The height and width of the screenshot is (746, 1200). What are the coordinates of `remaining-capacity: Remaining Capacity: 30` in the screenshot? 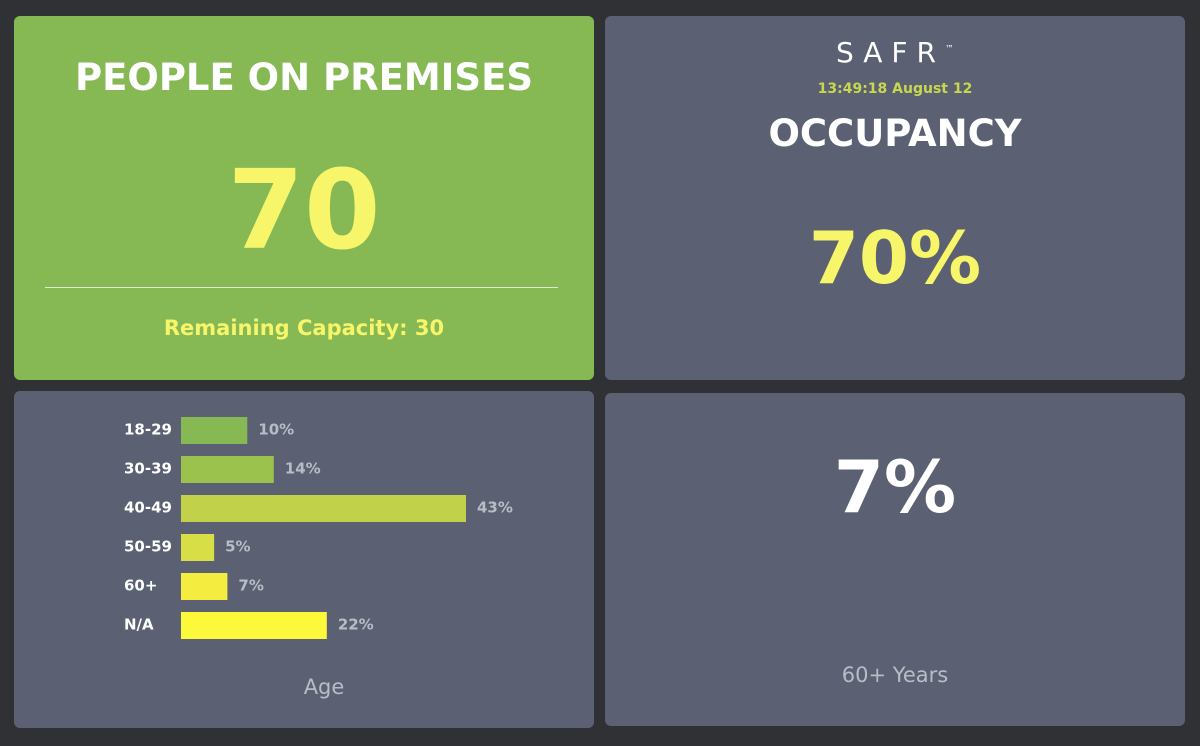 It's located at (304, 328).